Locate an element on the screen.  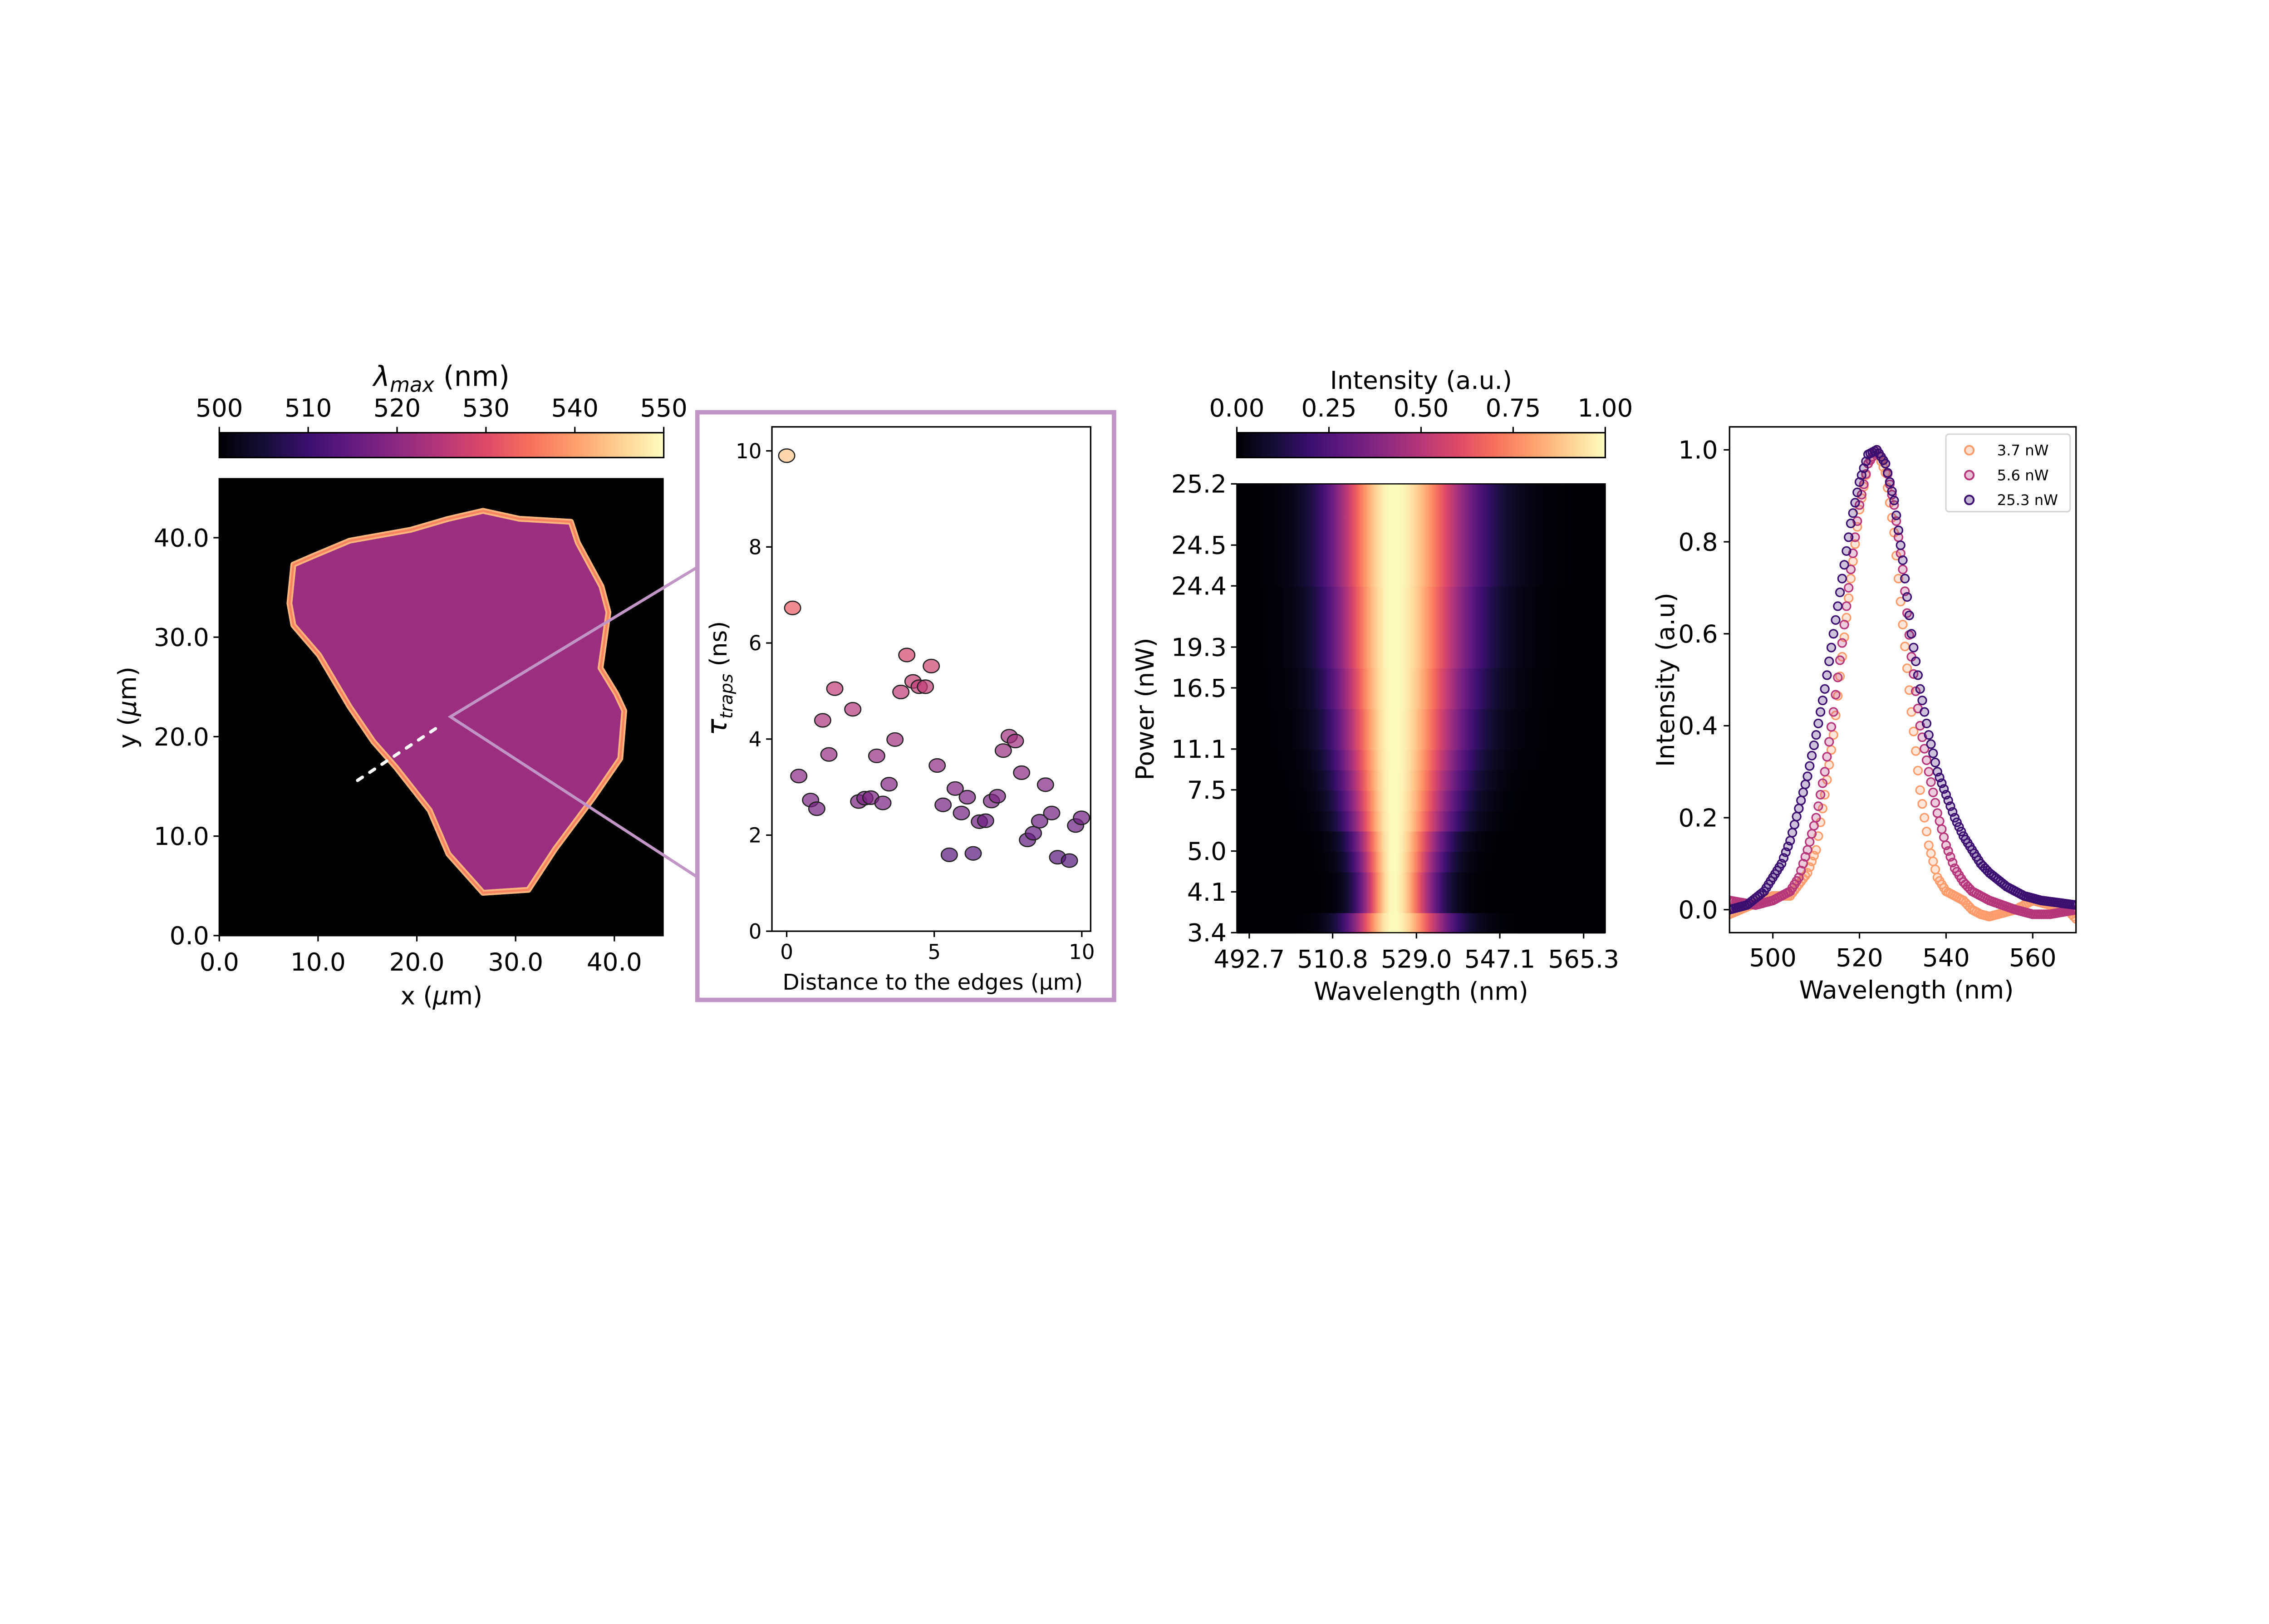
y-tick-label: 24.4 is located at coordinates (1199, 585).